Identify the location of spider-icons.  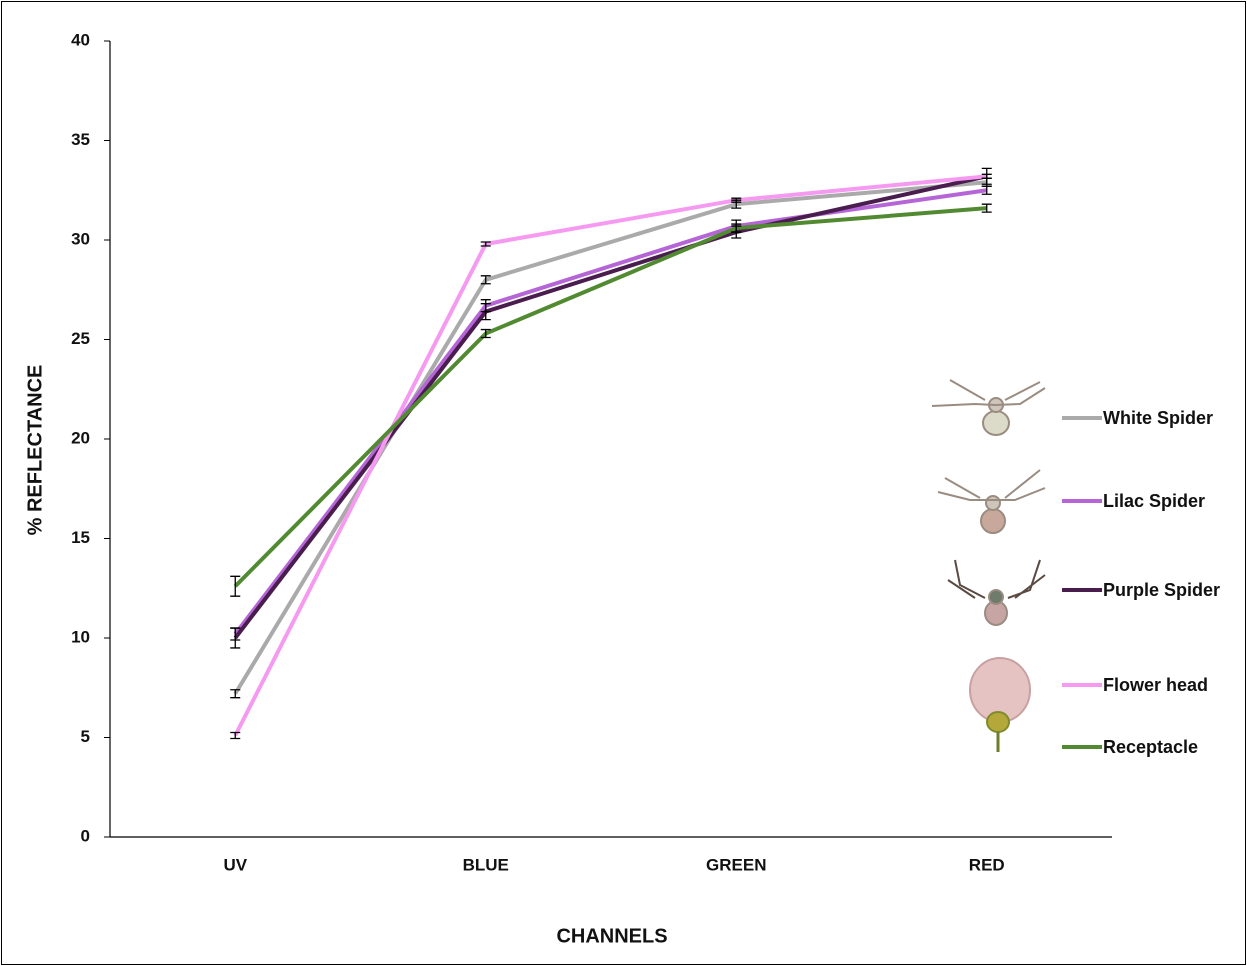
(988, 565).